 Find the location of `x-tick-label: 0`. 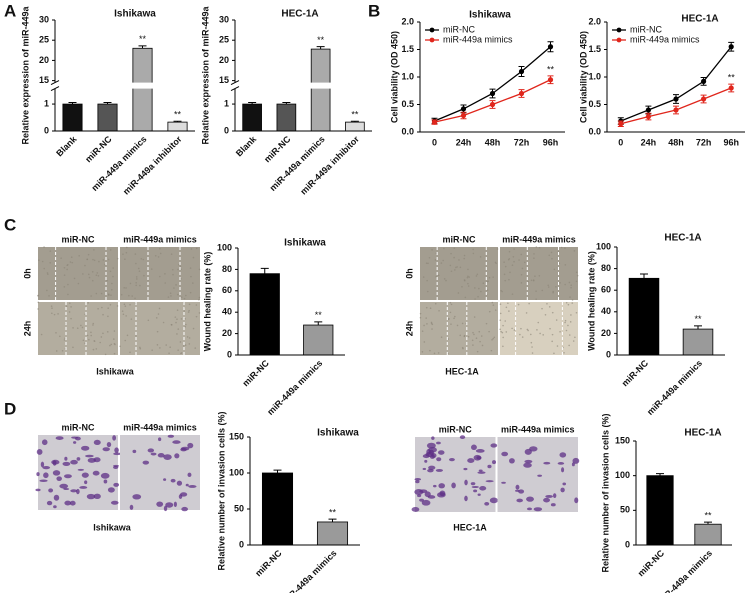

x-tick-label: 0 is located at coordinates (620, 142).